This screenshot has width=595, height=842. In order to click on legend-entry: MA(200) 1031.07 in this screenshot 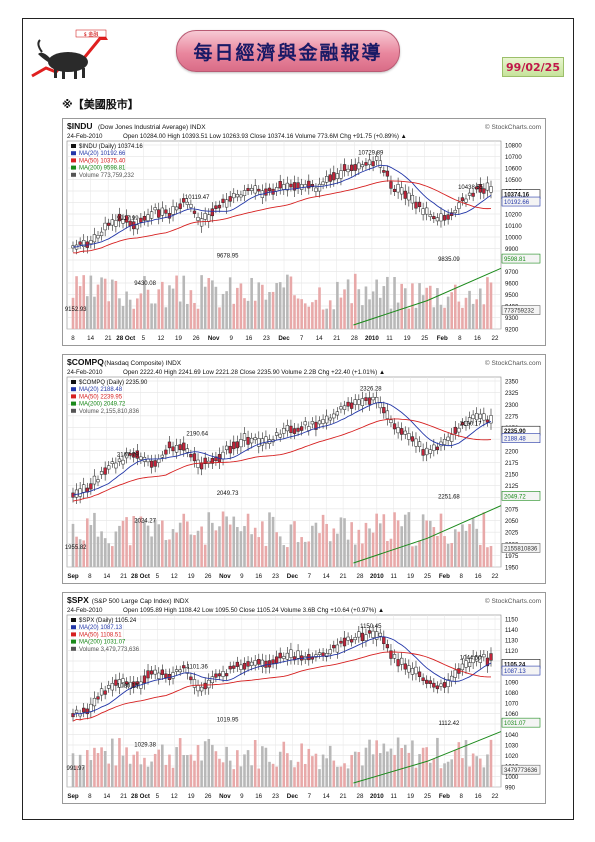, I will do `click(102, 643)`.